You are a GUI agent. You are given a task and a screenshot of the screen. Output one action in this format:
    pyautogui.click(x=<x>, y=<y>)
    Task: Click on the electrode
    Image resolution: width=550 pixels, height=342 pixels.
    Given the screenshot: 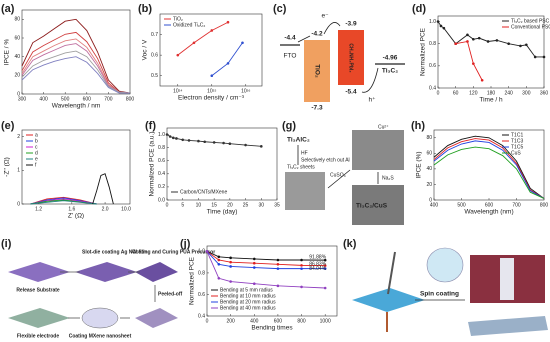 What is the action you would take?
    pyautogui.click(x=39, y=318)
    